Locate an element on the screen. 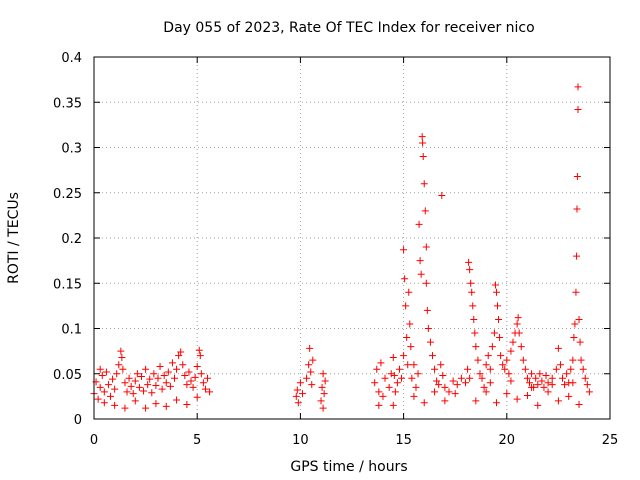 The height and width of the screenshot is (480, 640). x-tick-label: 10 is located at coordinates (300, 440).